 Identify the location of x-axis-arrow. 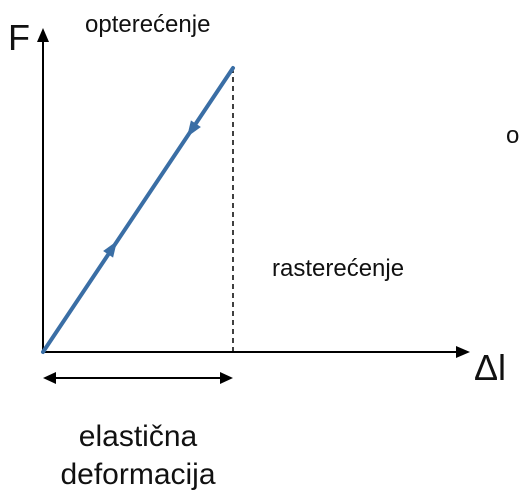
(463, 352).